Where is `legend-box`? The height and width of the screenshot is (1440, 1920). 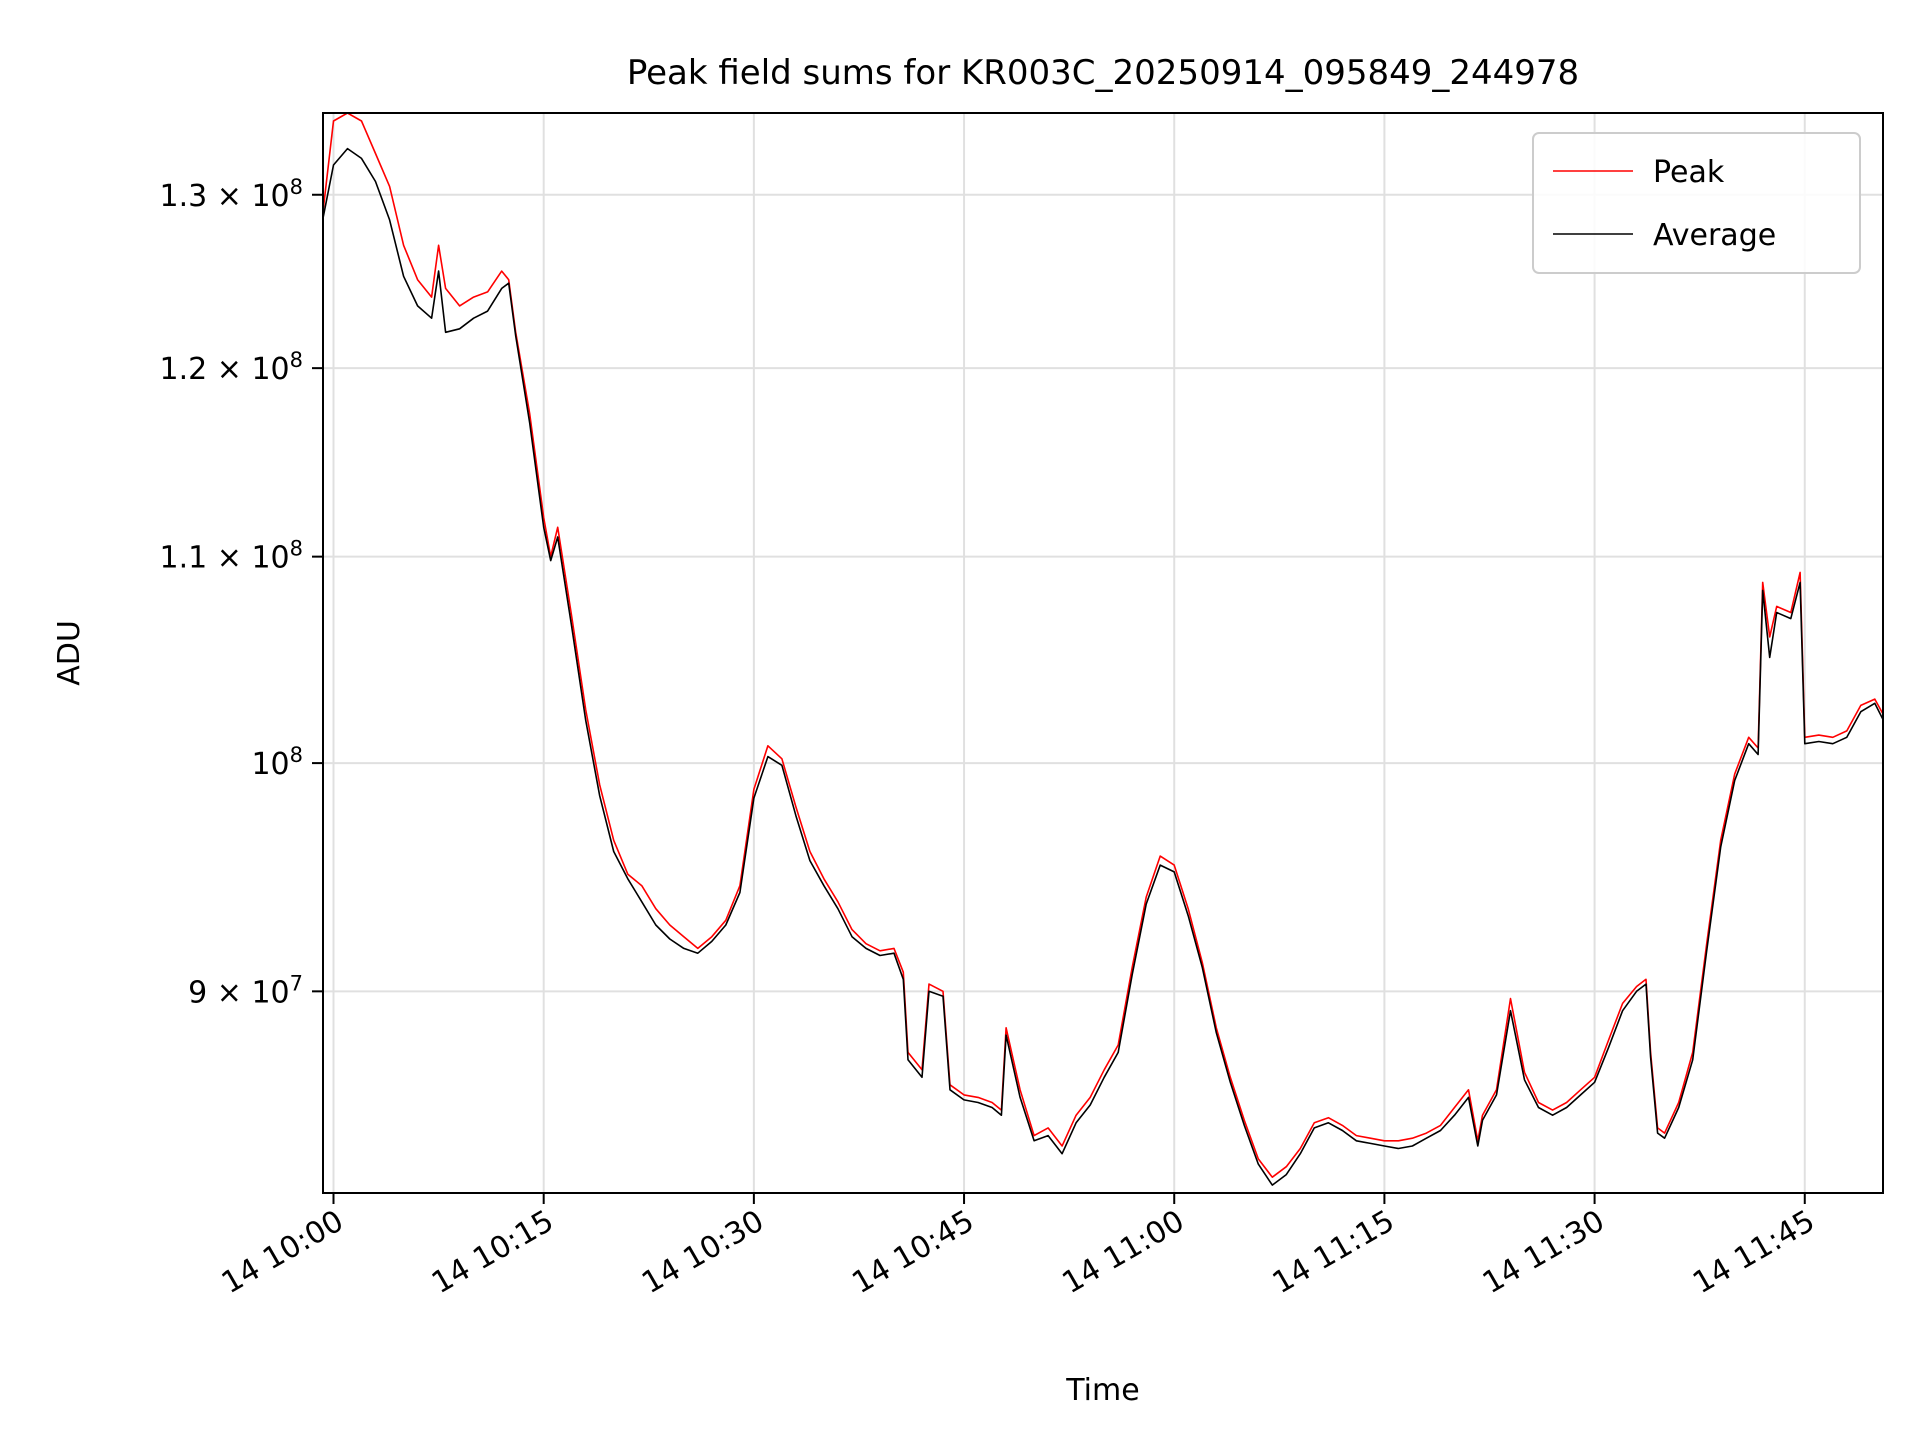 legend-box is located at coordinates (1696, 203).